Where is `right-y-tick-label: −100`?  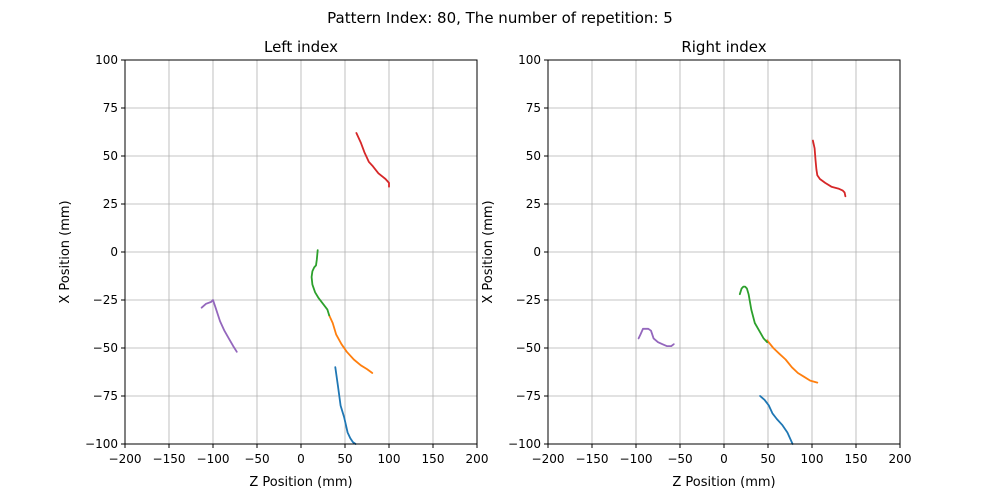
right-y-tick-label: −100 is located at coordinates (524, 444).